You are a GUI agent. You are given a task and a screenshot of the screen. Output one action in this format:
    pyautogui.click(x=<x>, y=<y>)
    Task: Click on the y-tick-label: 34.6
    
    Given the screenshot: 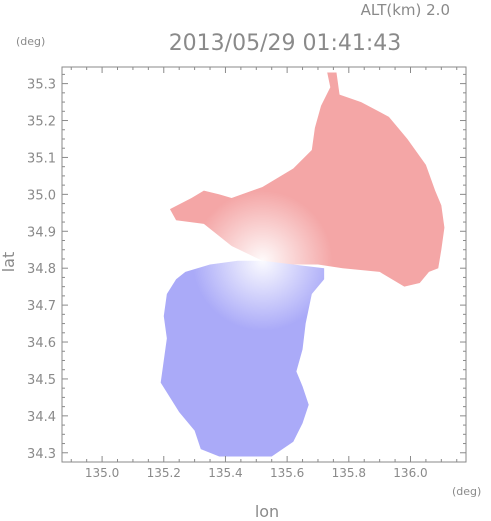 What is the action you would take?
    pyautogui.click(x=41, y=343)
    